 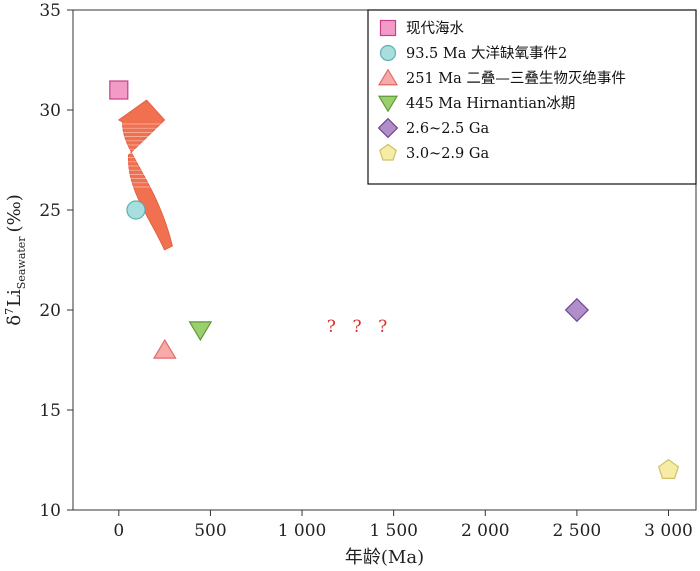 I want to click on x-tick-label: 1 000, so click(x=302, y=531).